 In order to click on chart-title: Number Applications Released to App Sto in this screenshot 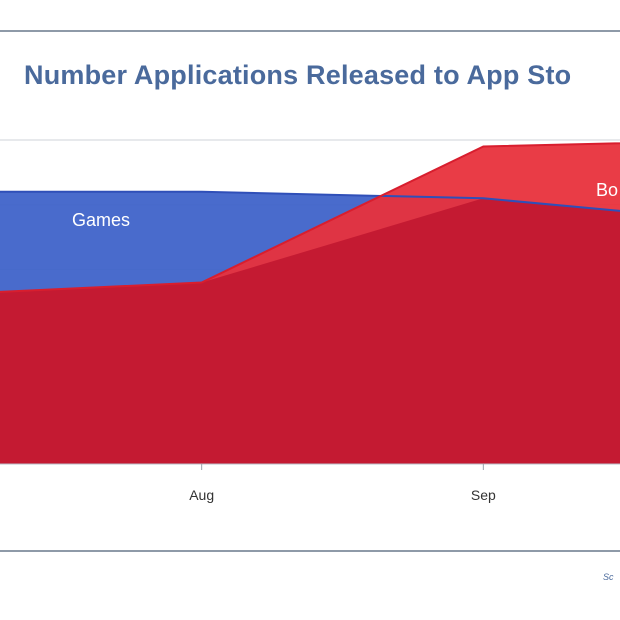, I will do `click(298, 75)`.